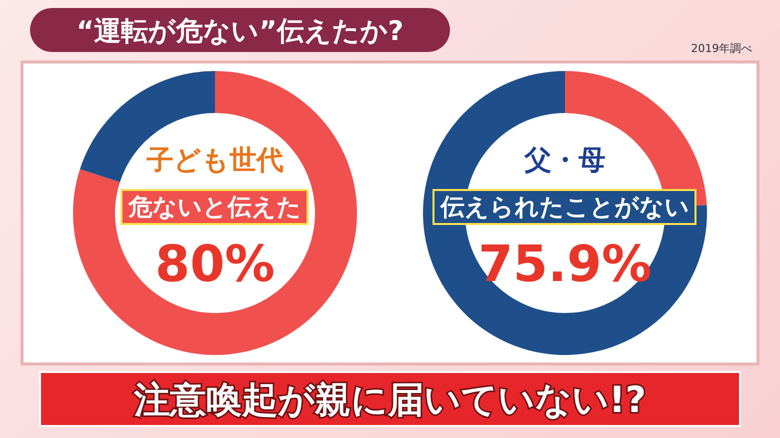  I want to click on data-label: 75.9%, so click(565, 264).